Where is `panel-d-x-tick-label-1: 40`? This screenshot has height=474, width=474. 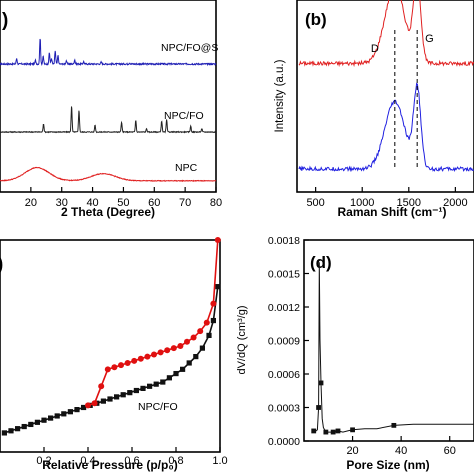 panel-d-x-tick-label-1: 40 is located at coordinates (401, 451).